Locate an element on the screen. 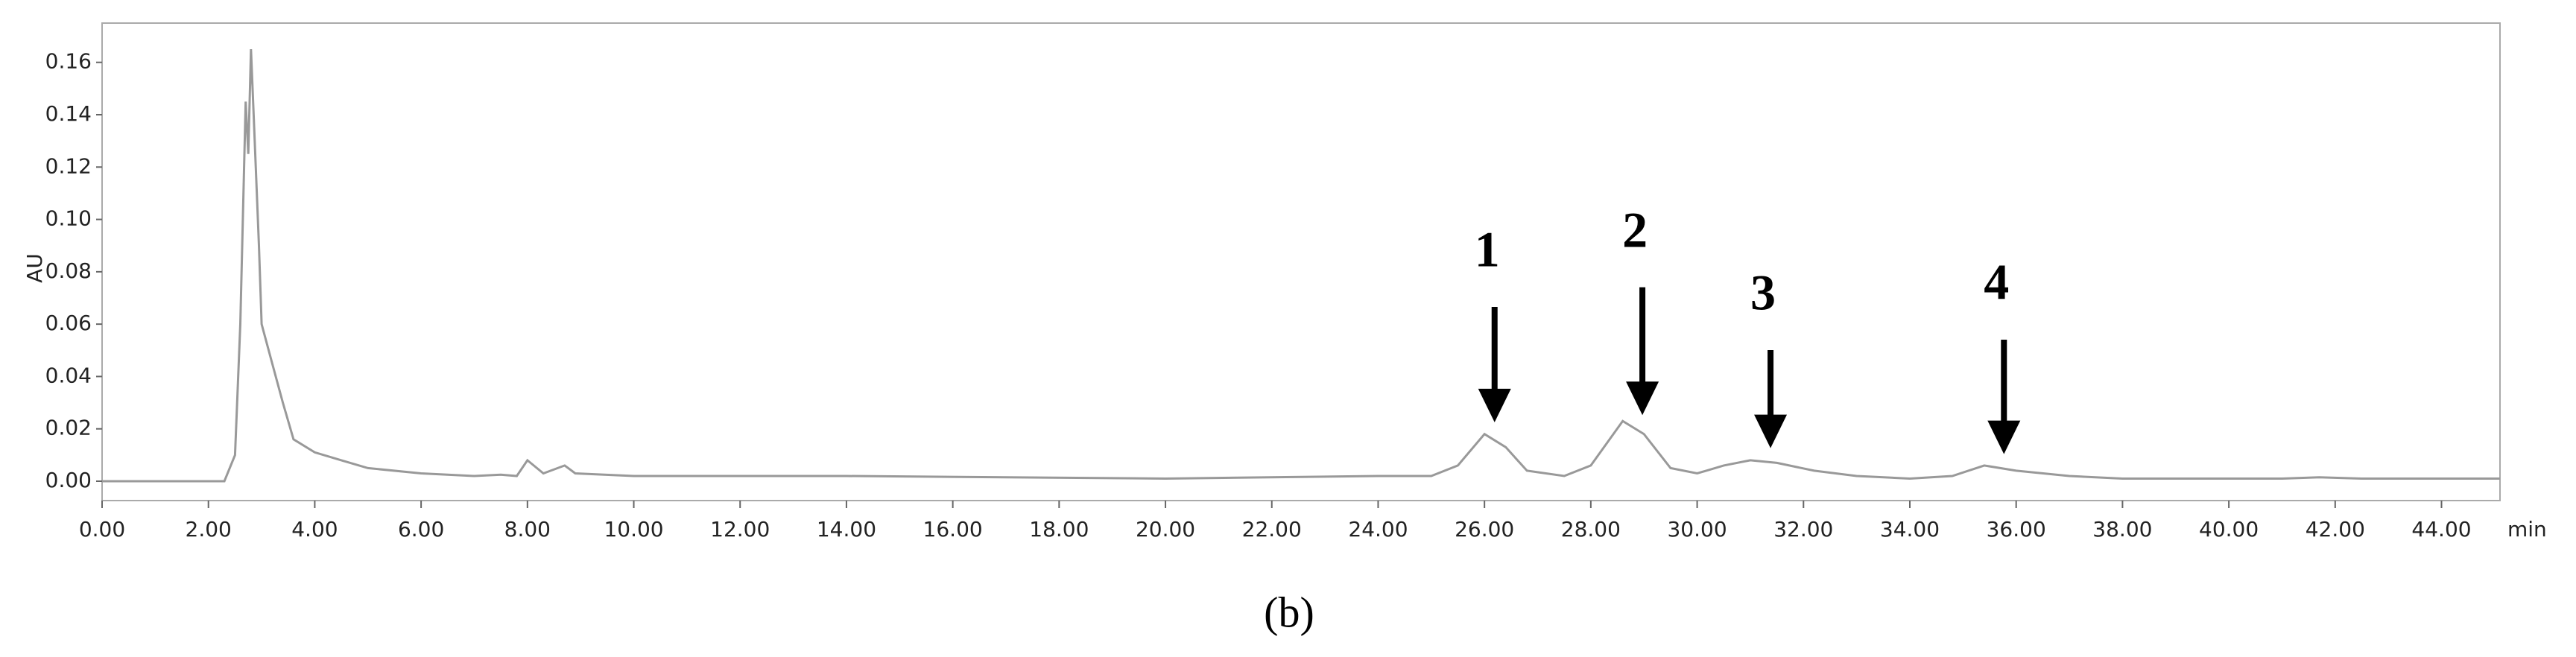 This screenshot has width=2576, height=657. x-tick-label: 18.00 is located at coordinates (1059, 529).